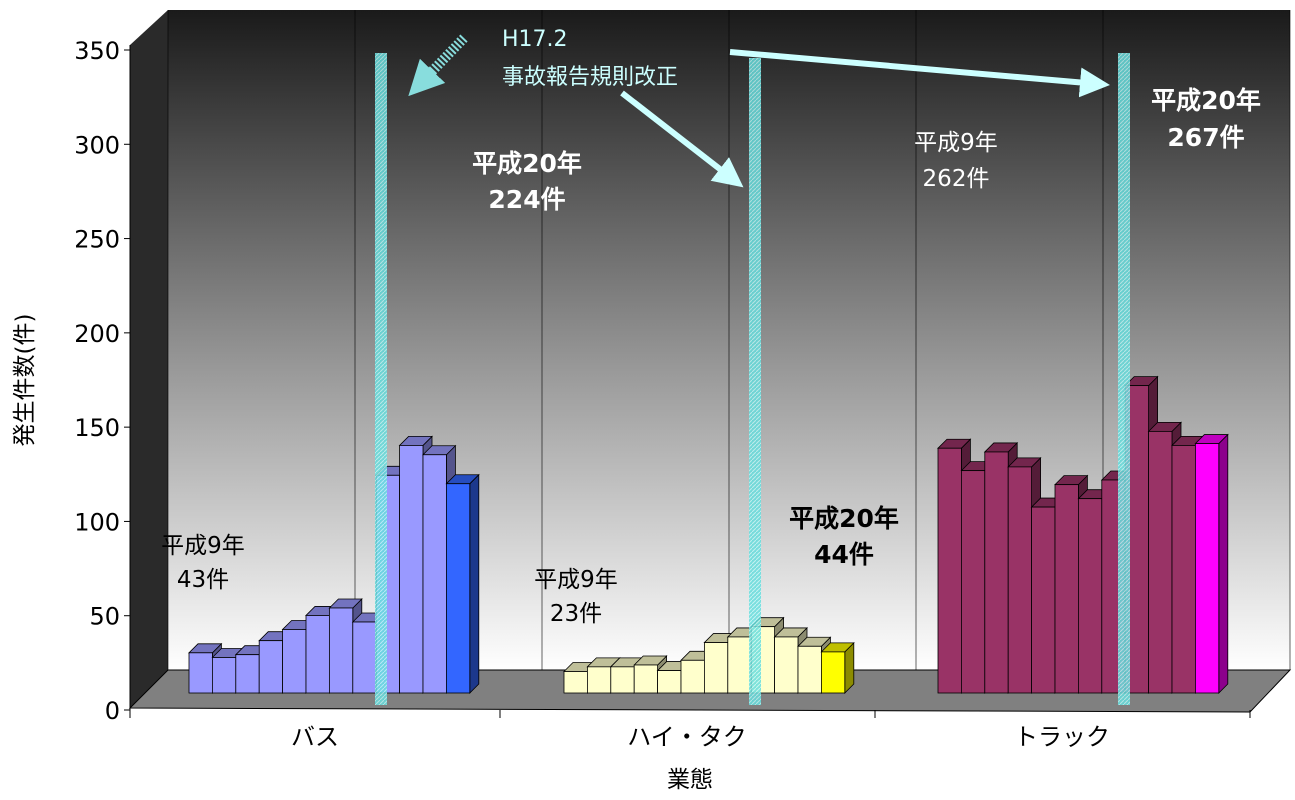  Describe the element at coordinates (956, 143) in the screenshot. I see `truck-start-label-year: 平成9年` at that location.